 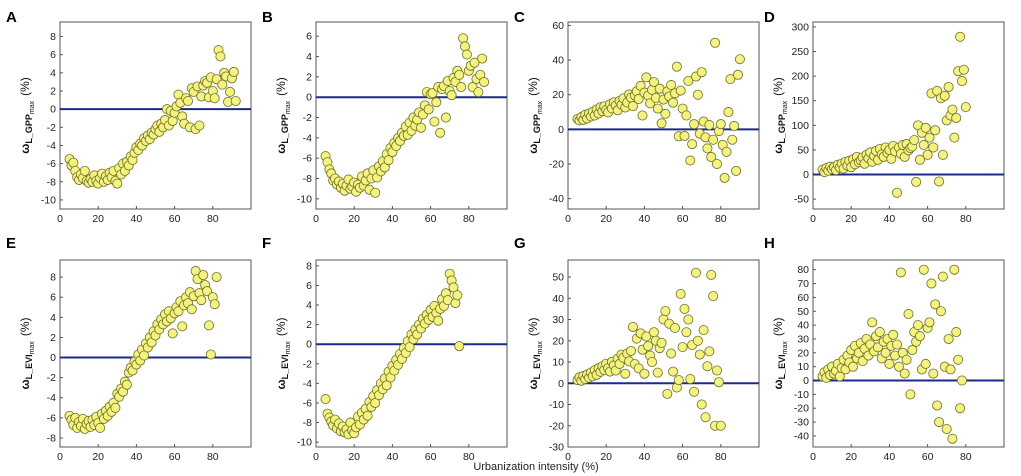 I want to click on y-tick-label: -20, so click(x=556, y=426).